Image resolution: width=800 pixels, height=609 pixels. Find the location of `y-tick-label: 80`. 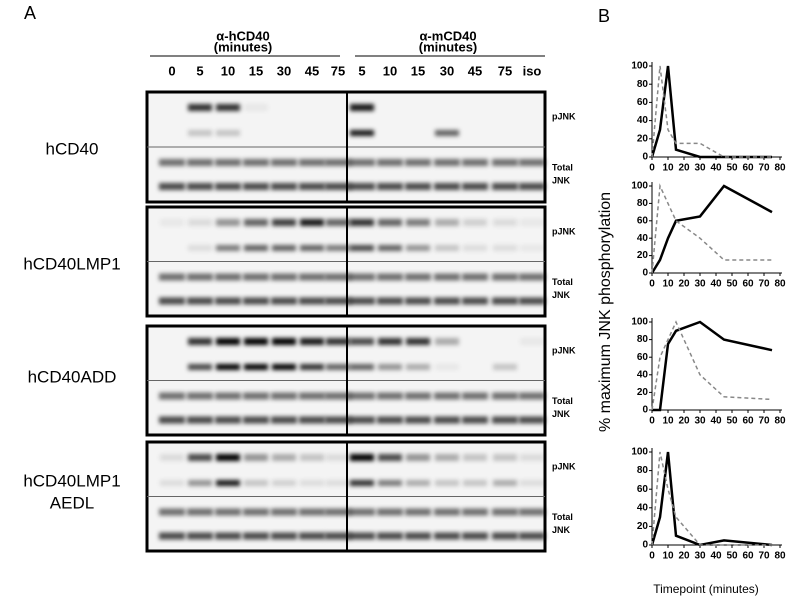

y-tick-label: 80 is located at coordinates (643, 84).